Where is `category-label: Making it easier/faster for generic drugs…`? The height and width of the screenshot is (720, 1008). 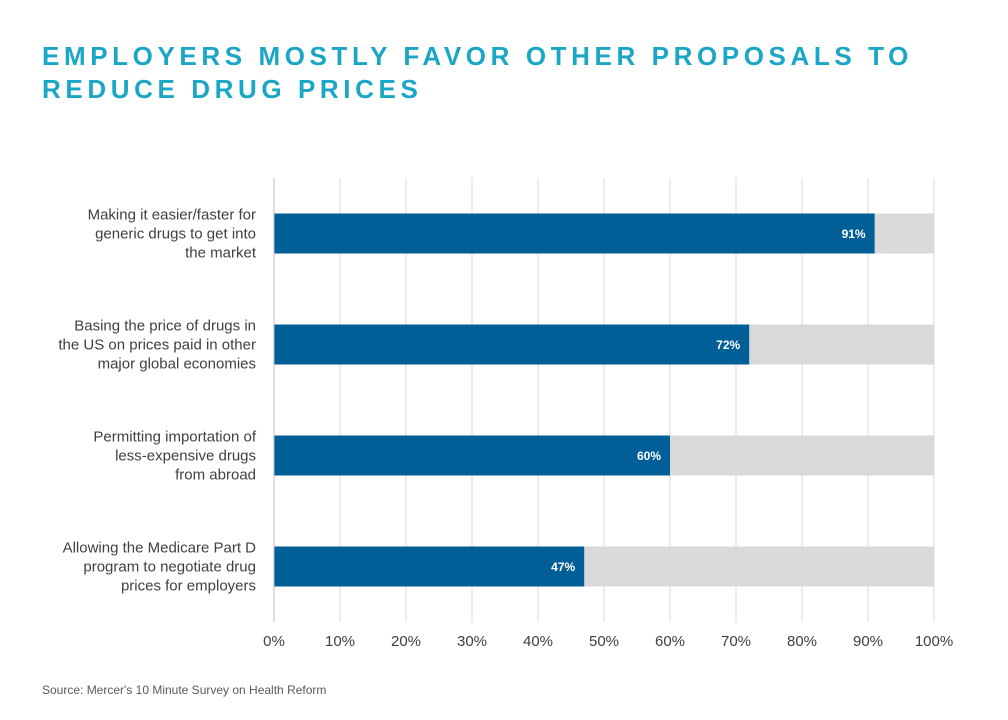
category-label: Making it easier/faster for generic drugs… is located at coordinates (172, 234).